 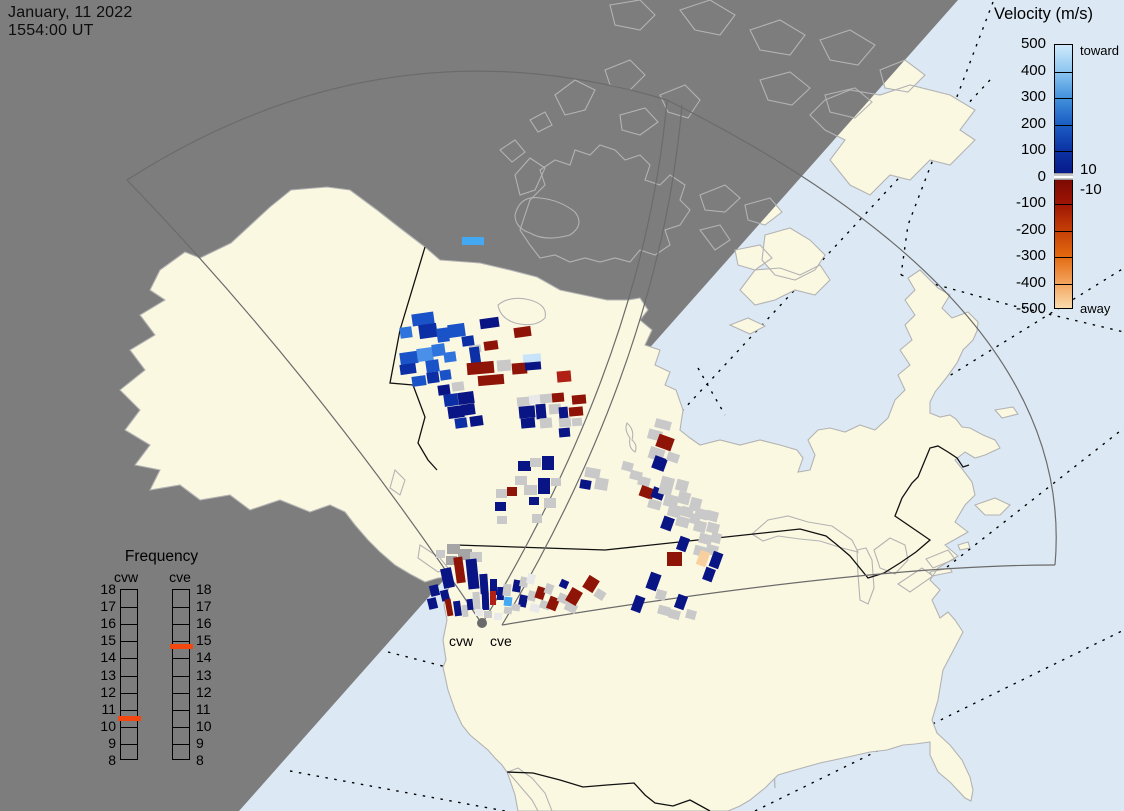 What do you see at coordinates (1030, 255) in the screenshot?
I see `velocity-tick-label: -300` at bounding box center [1030, 255].